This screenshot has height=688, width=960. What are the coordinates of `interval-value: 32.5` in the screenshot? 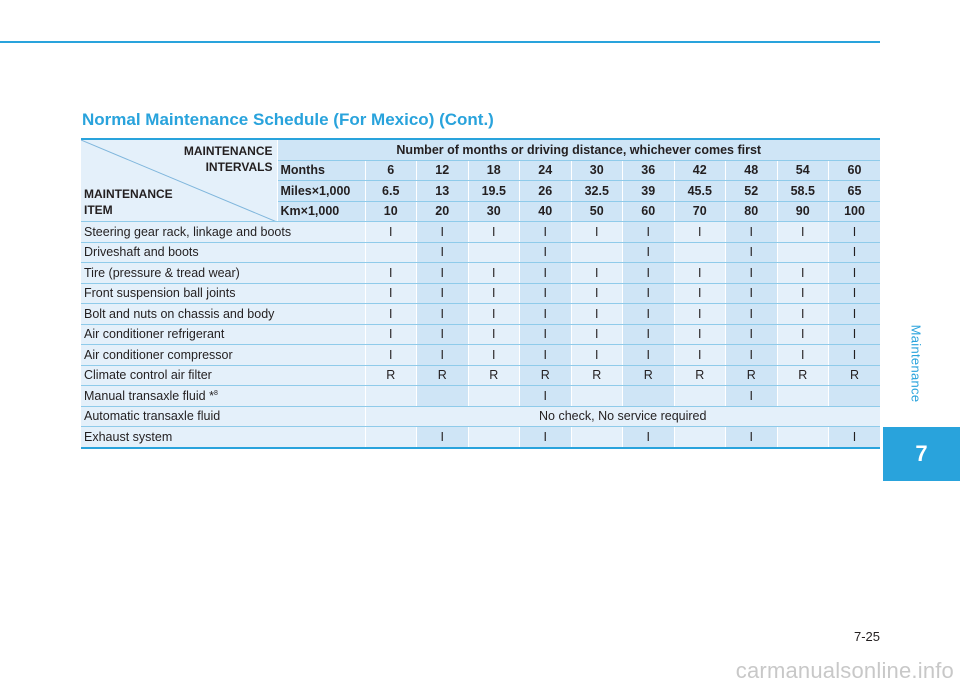 It's located at (596, 191).